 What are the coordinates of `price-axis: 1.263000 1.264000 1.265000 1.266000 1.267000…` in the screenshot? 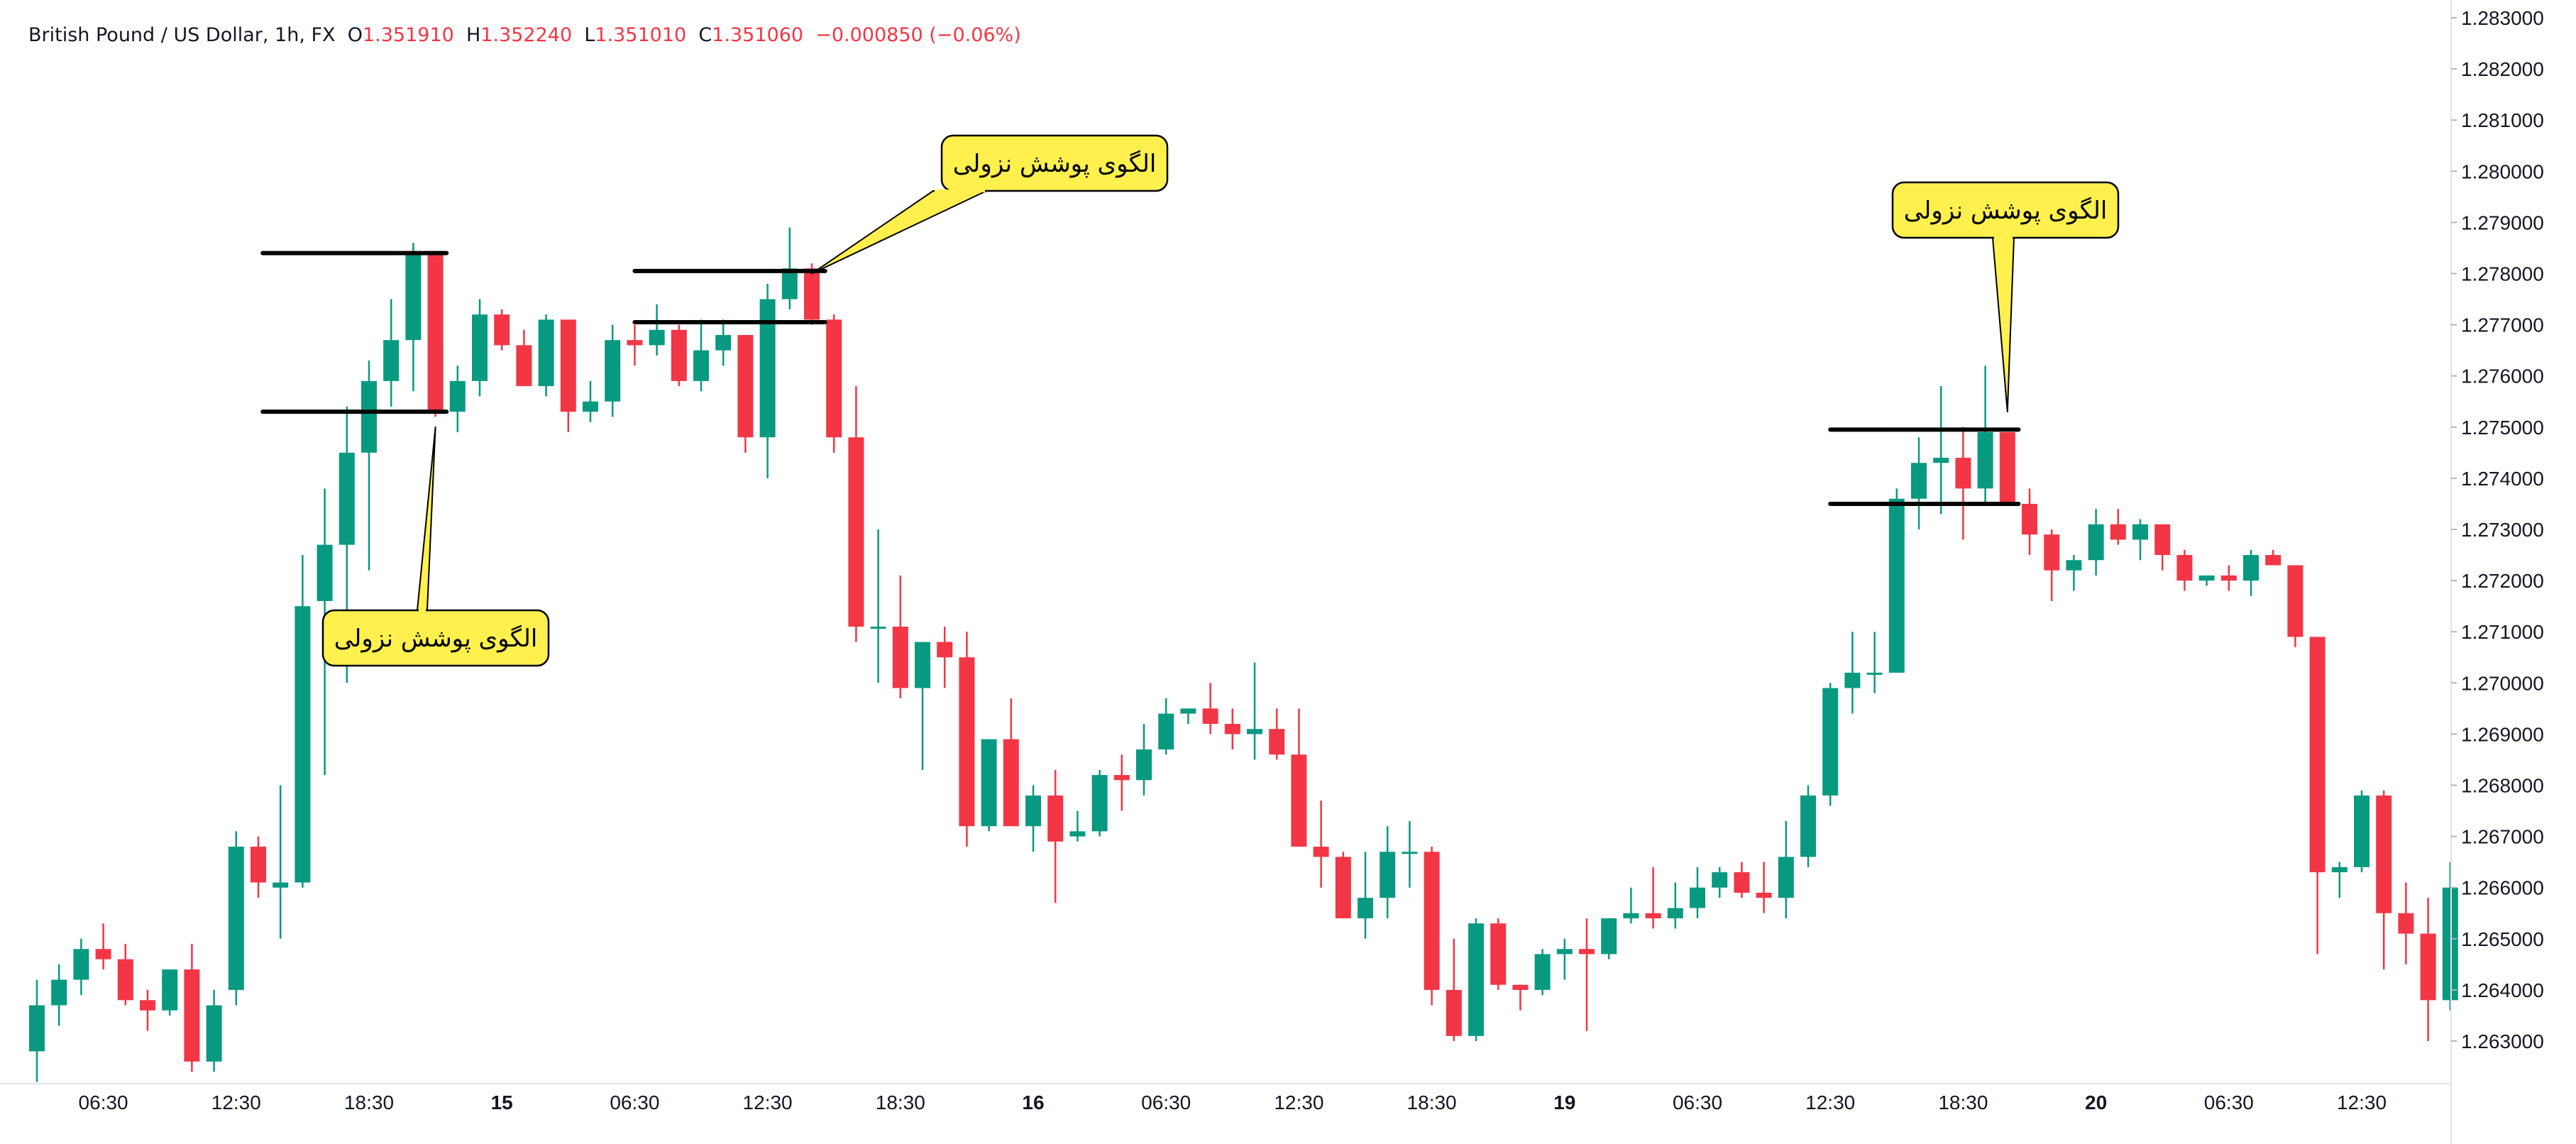 It's located at (2497, 529).